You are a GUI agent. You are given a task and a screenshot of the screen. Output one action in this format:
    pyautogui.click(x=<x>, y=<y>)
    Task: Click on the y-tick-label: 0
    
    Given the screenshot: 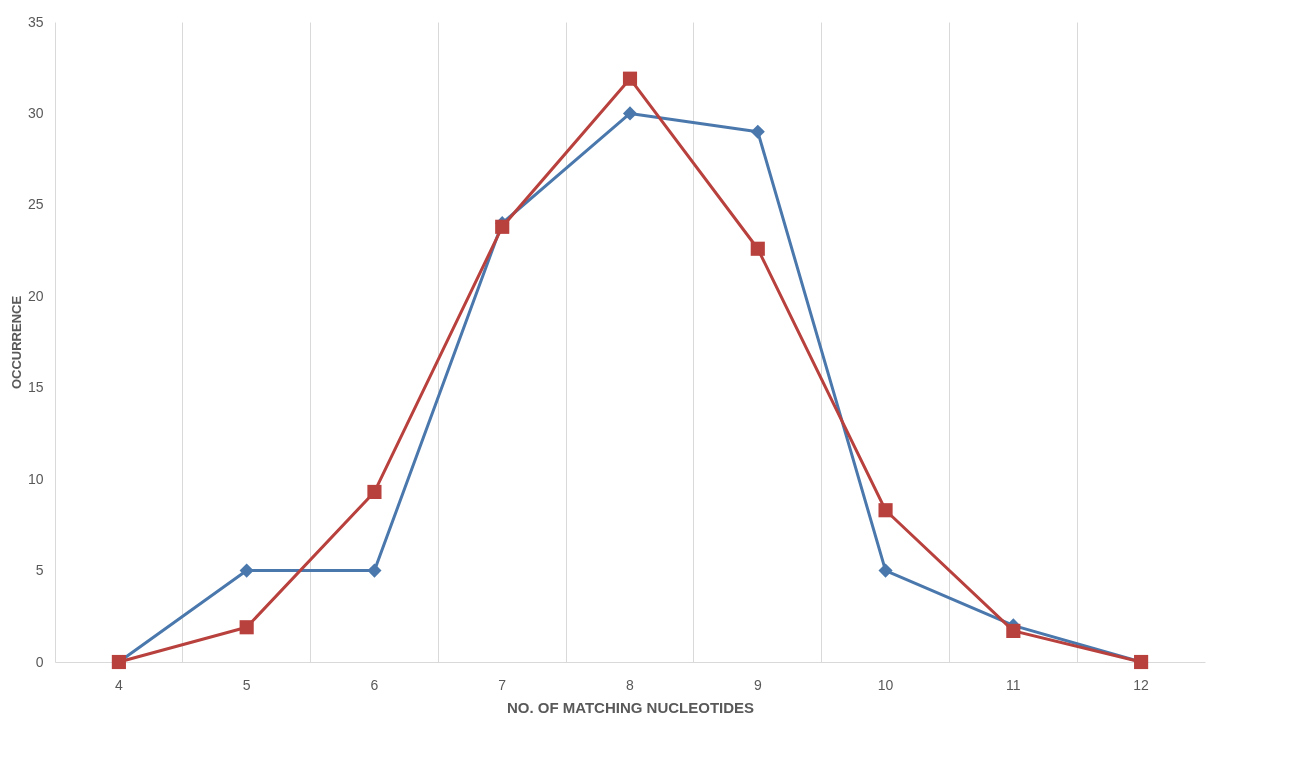 What is the action you would take?
    pyautogui.click(x=39, y=661)
    